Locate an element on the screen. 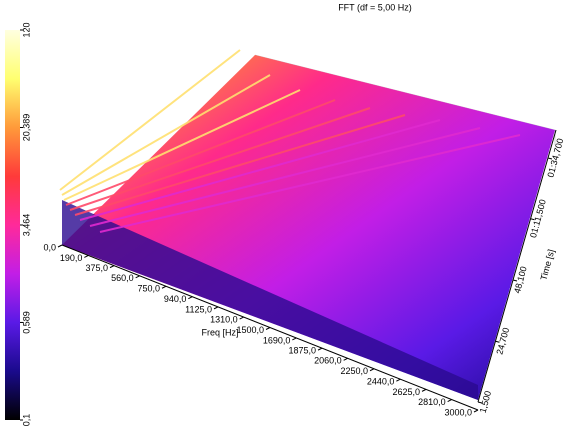 The image size is (570, 445). z-tick-label: 3,464 is located at coordinates (26, 225).